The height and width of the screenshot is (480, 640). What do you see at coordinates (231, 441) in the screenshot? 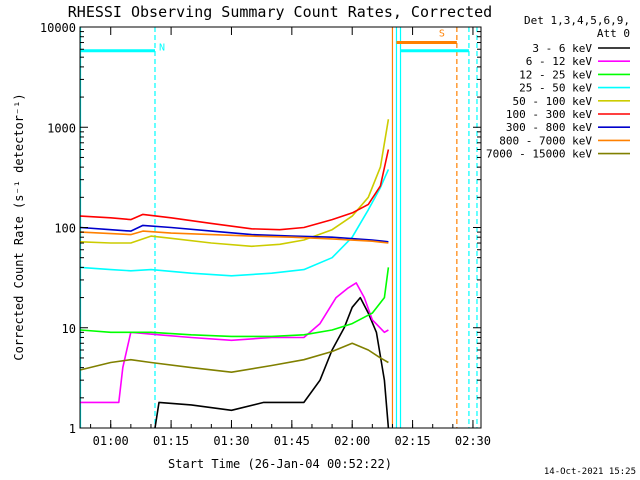
I see `x-tick-label-2: 01:30` at bounding box center [231, 441].